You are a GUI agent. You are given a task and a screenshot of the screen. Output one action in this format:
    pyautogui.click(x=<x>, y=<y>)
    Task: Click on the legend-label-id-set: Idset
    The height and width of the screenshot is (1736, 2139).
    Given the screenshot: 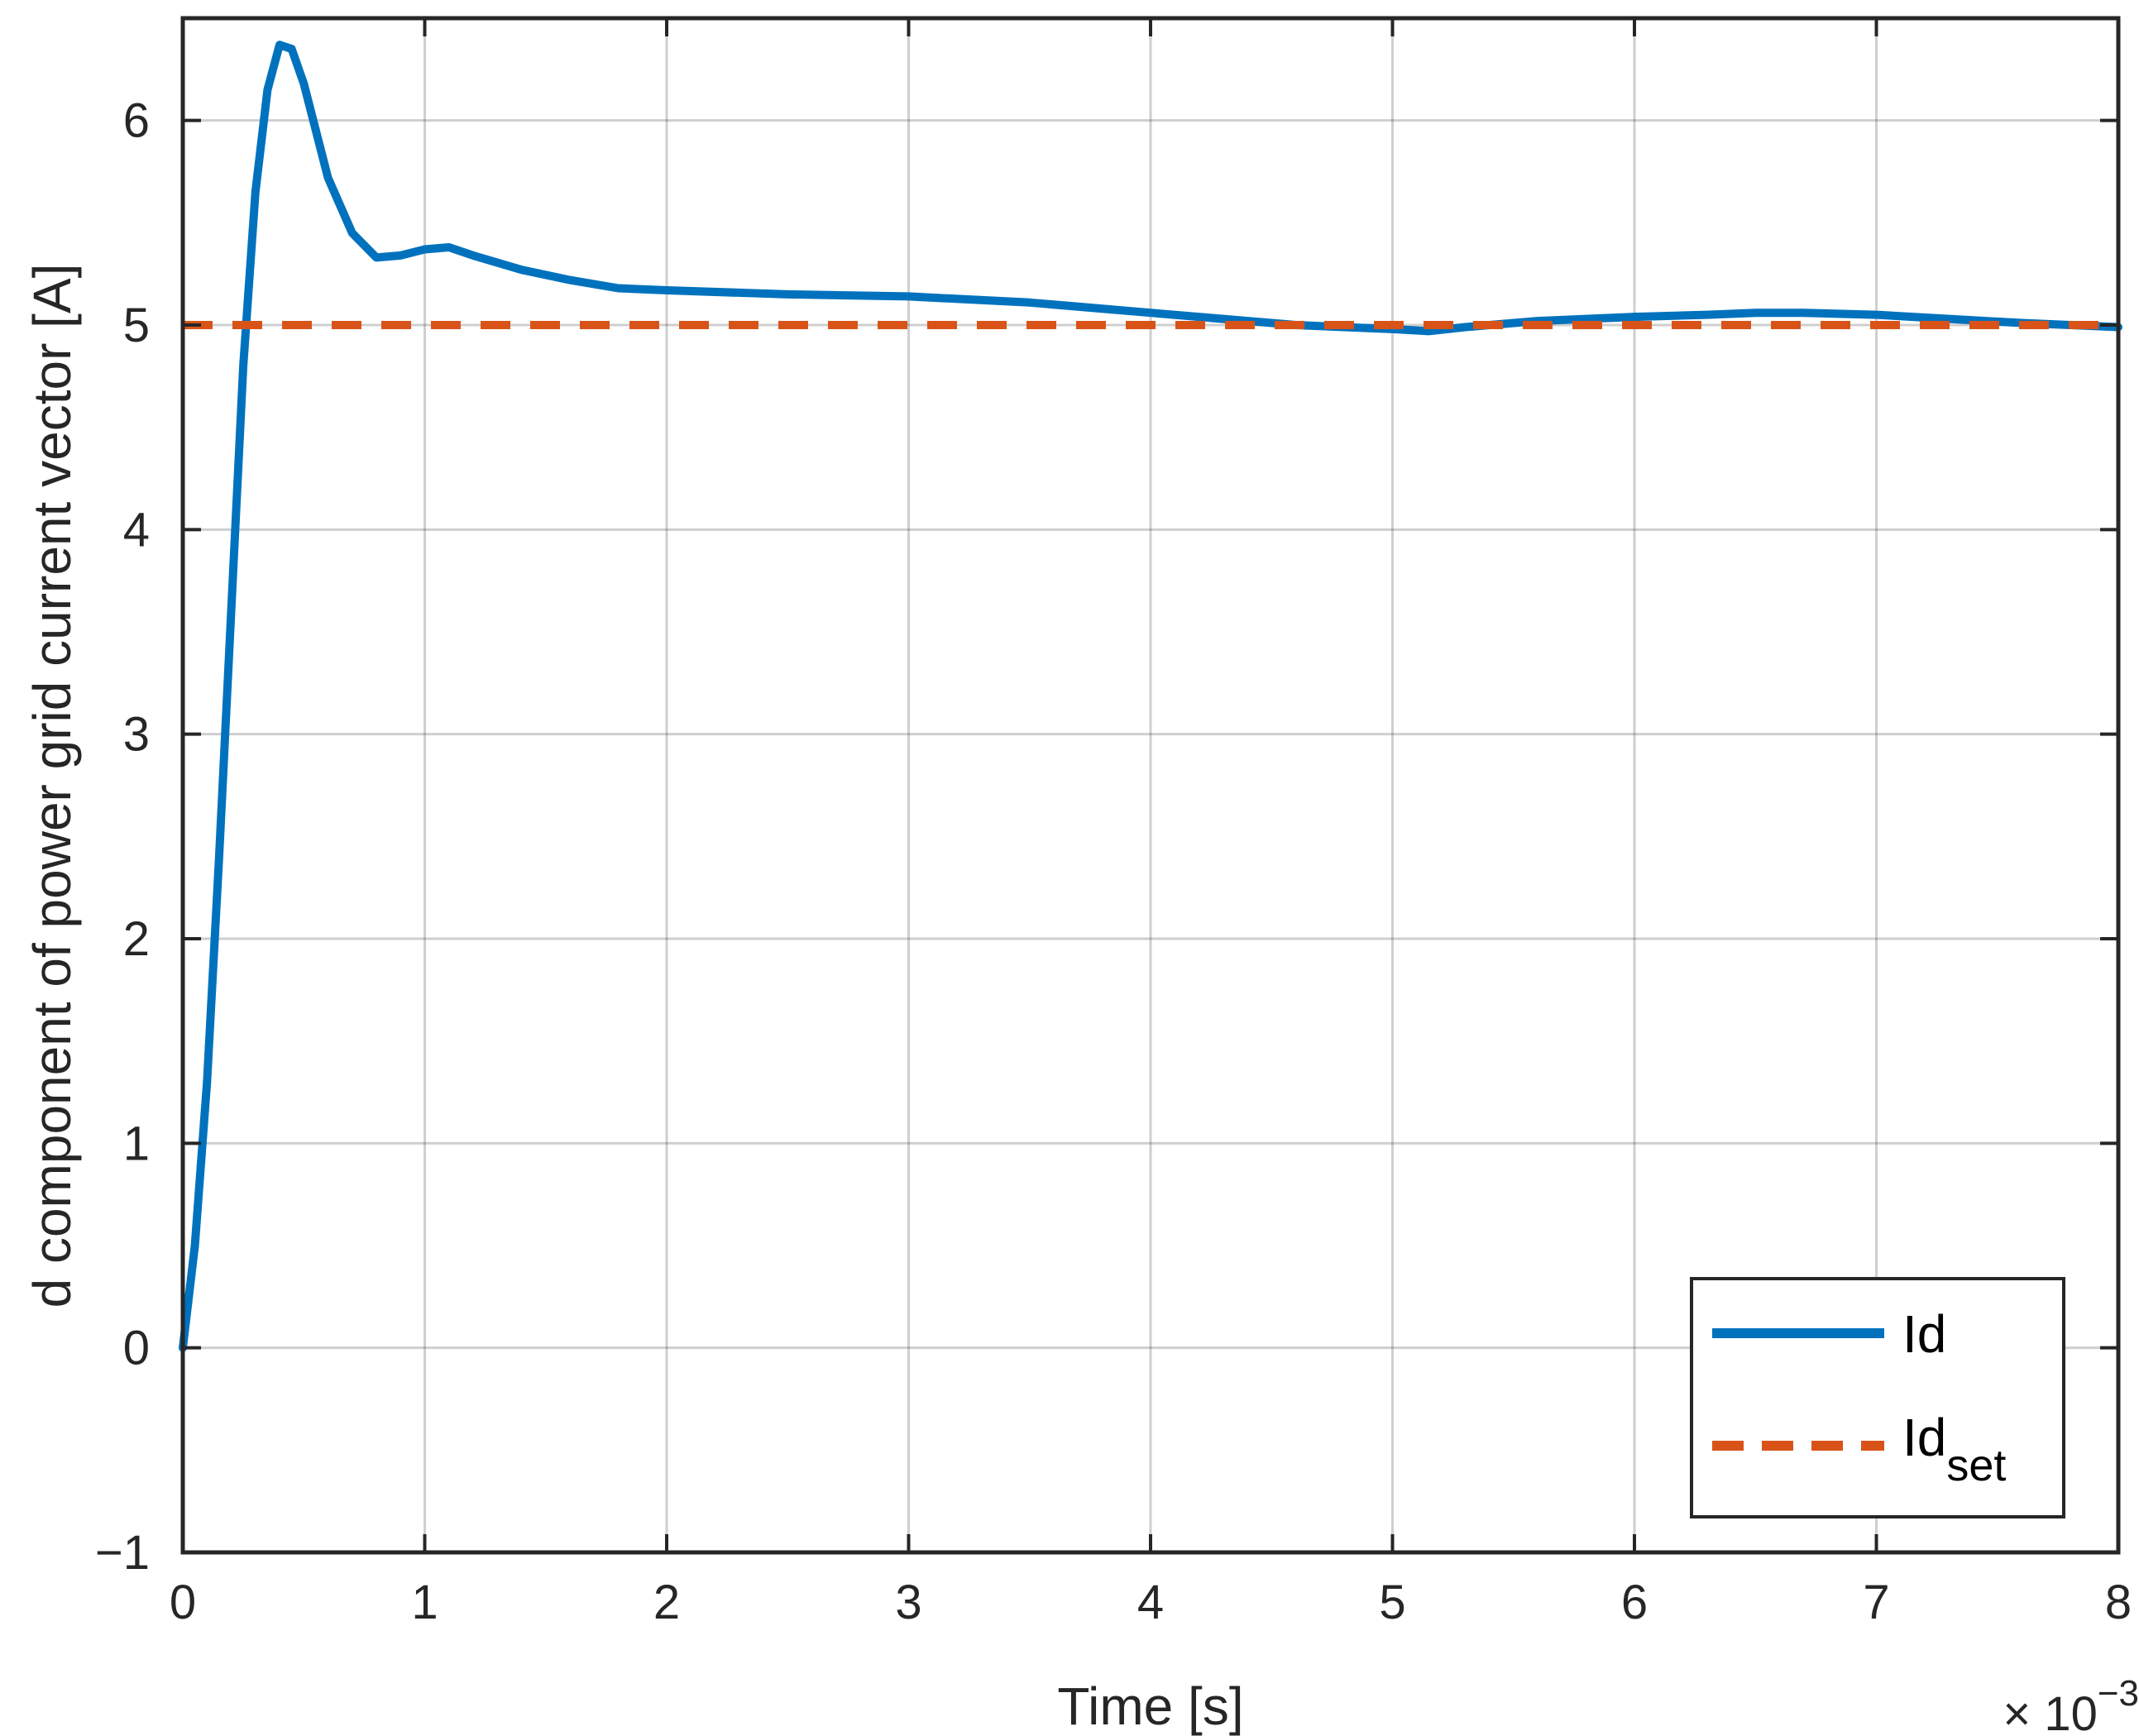 What is the action you would take?
    pyautogui.click(x=1954, y=1449)
    